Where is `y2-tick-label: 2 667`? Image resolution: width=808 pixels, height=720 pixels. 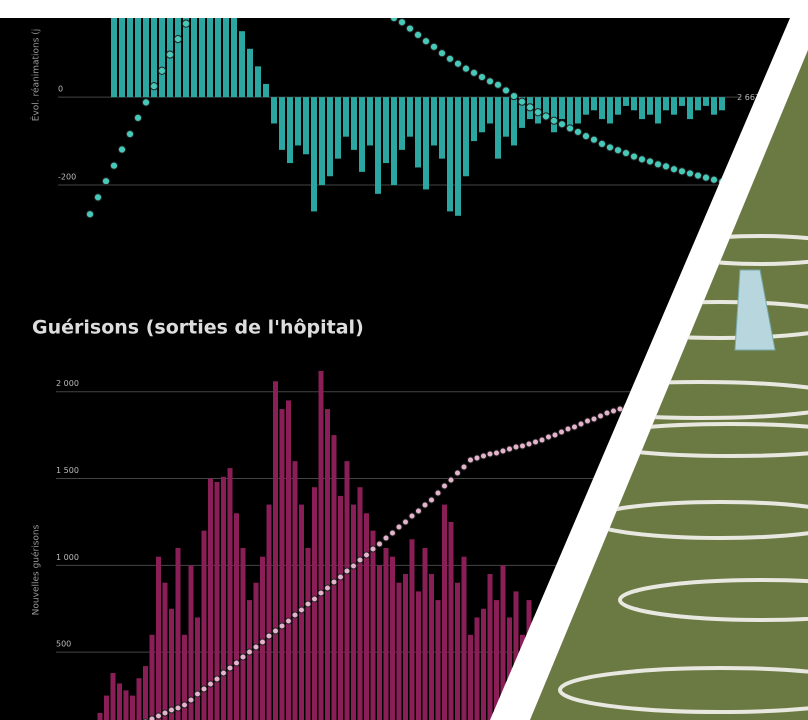 y2-tick-label: 2 667 is located at coordinates (748, 97).